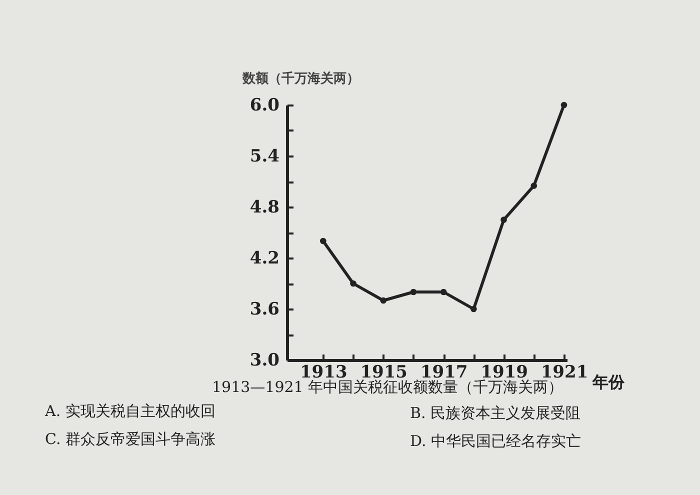  Describe the element at coordinates (265, 208) in the screenshot. I see `y-tick-label: 4.8` at that location.